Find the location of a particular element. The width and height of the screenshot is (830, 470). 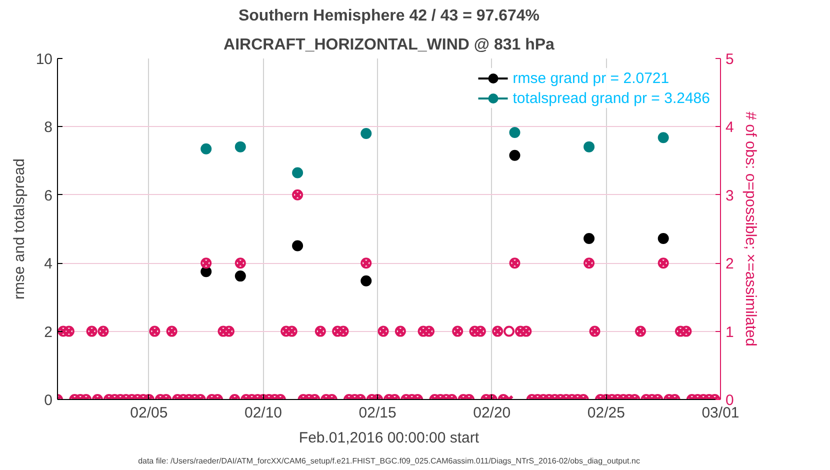

y2-tick-label: 4 is located at coordinates (730, 127).